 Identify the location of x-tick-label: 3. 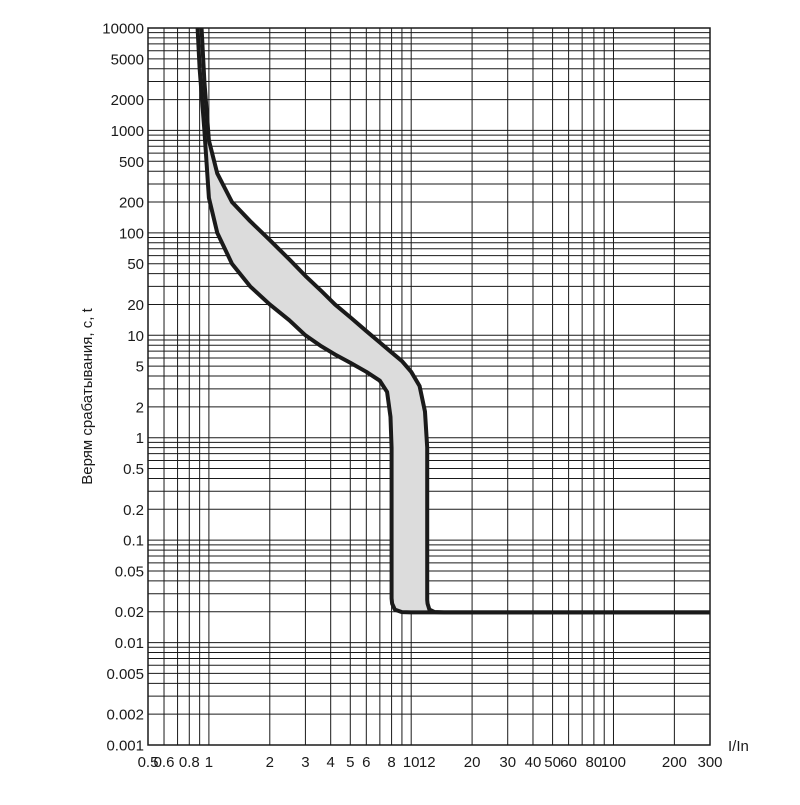
(305, 762).